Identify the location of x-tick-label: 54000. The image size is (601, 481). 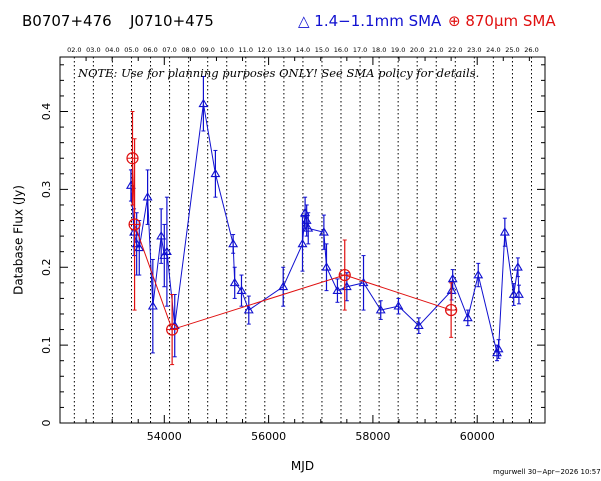
(164, 436).